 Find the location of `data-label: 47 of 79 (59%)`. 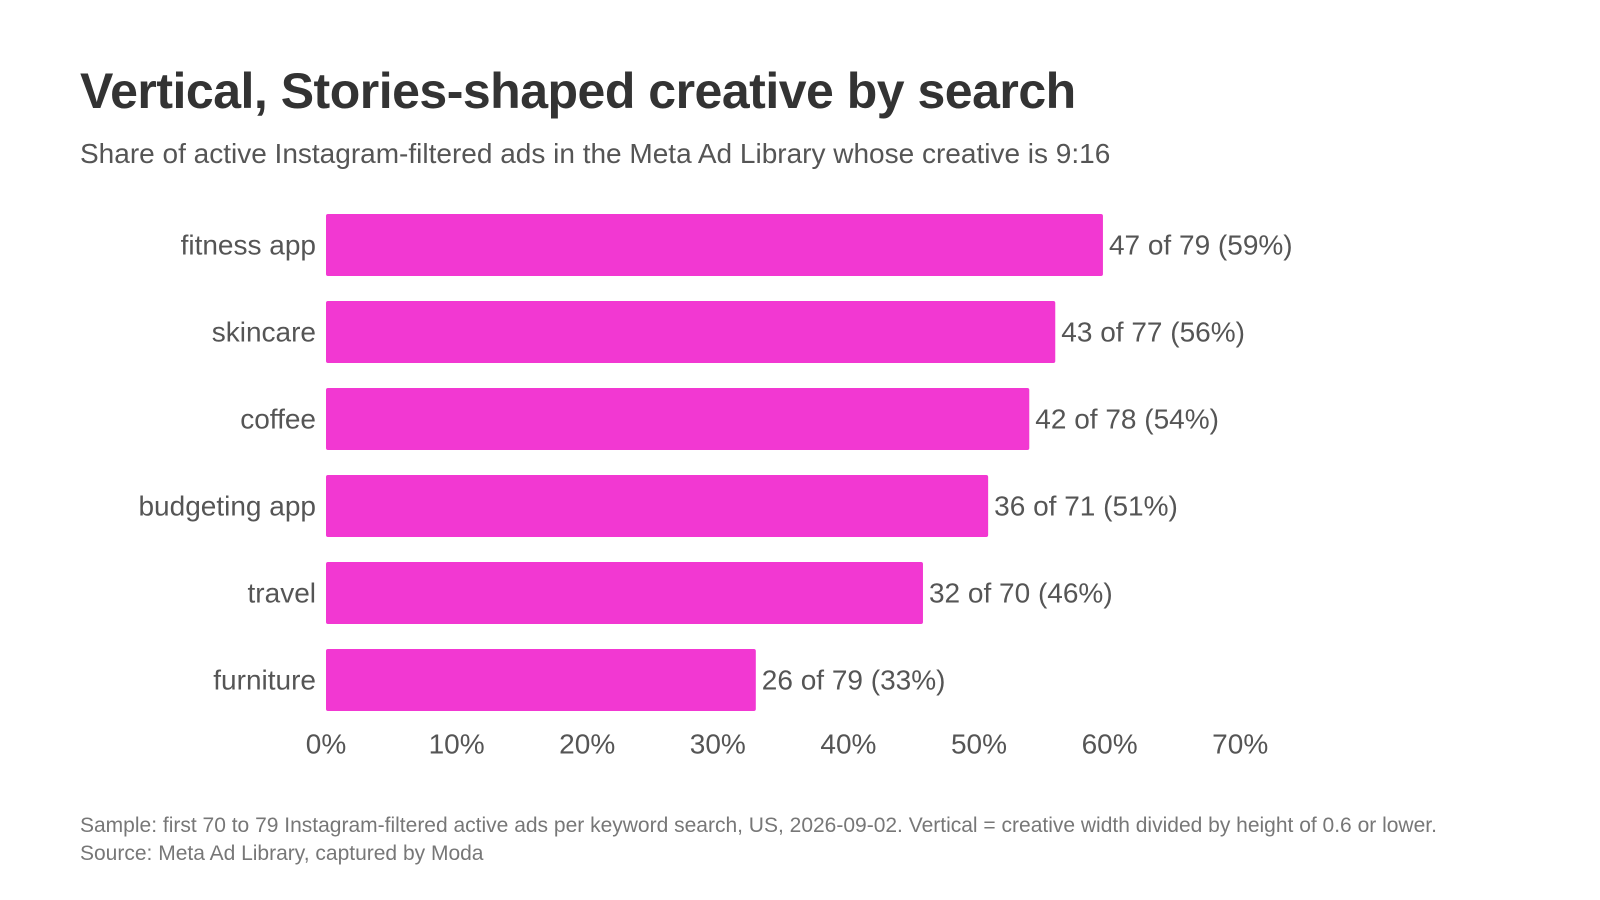

data-label: 47 of 79 (59%) is located at coordinates (1201, 245).